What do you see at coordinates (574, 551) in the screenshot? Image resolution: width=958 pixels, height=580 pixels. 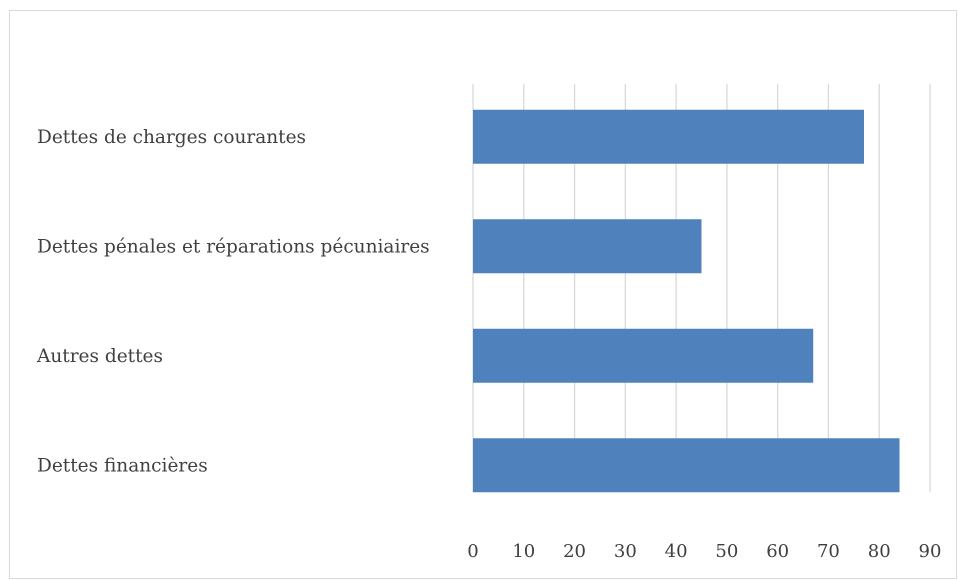 I see `x-tick-label-20: 20` at bounding box center [574, 551].